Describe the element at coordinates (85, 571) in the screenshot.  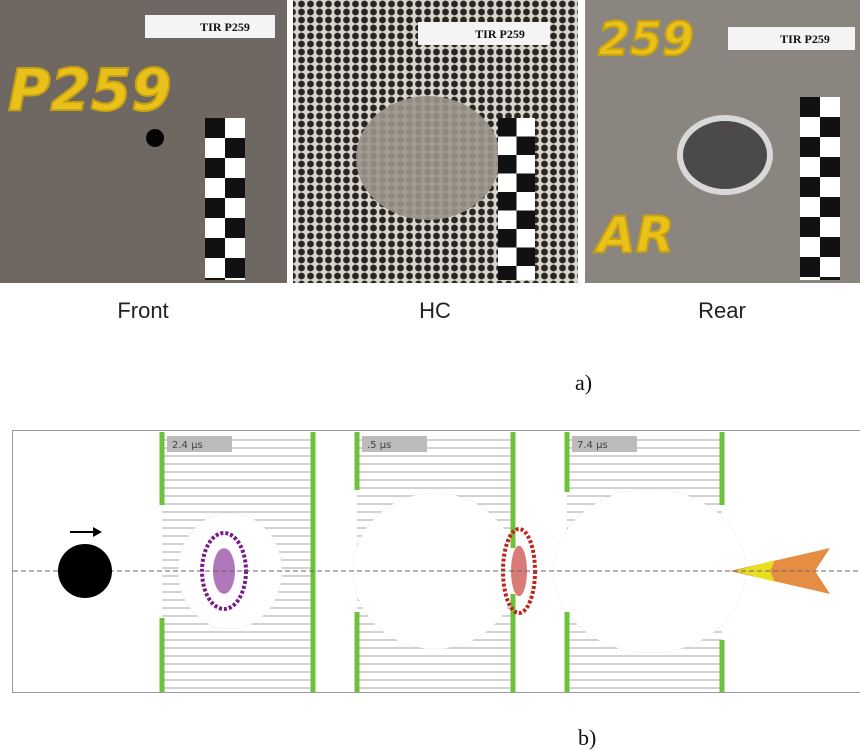
I see `projectile` at that location.